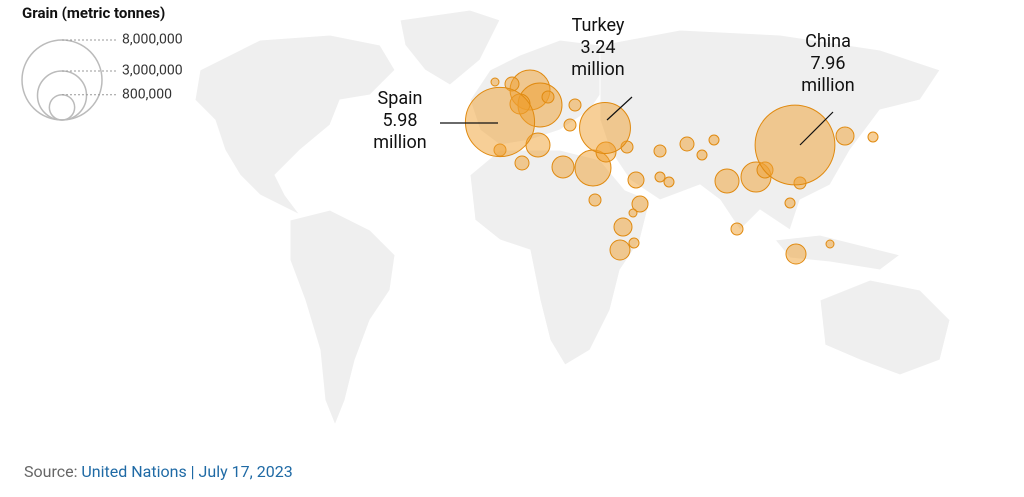 The height and width of the screenshot is (497, 1024). I want to click on point-label: Spain 5.98 million, so click(400, 121).